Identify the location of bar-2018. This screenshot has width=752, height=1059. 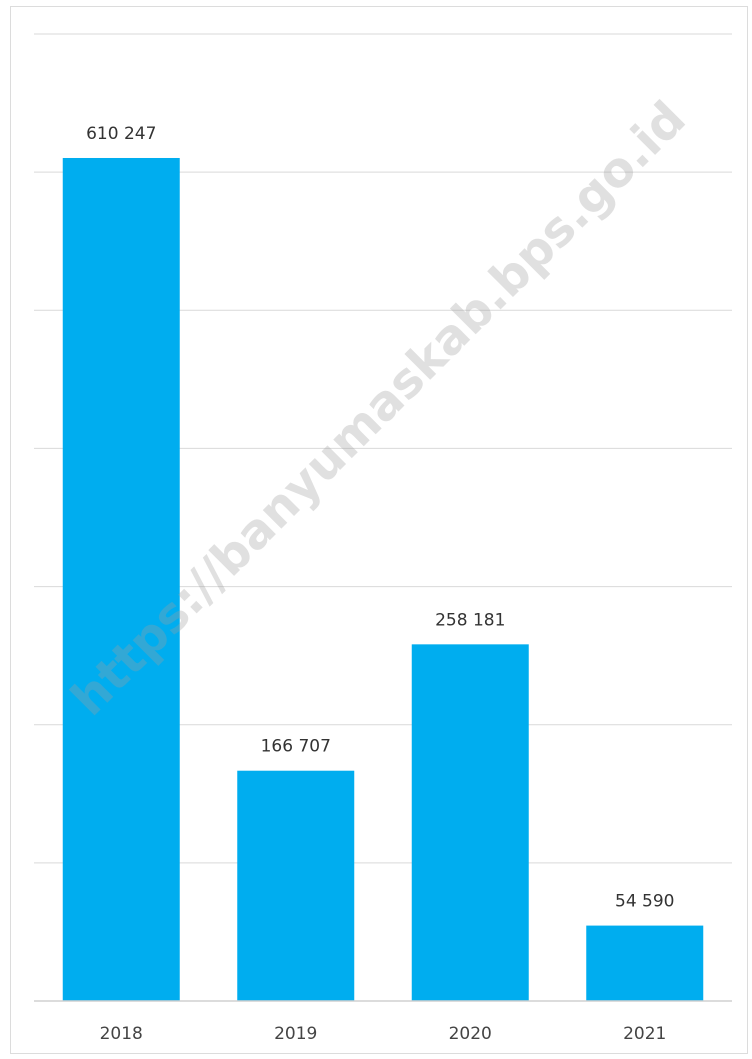
(121, 579).